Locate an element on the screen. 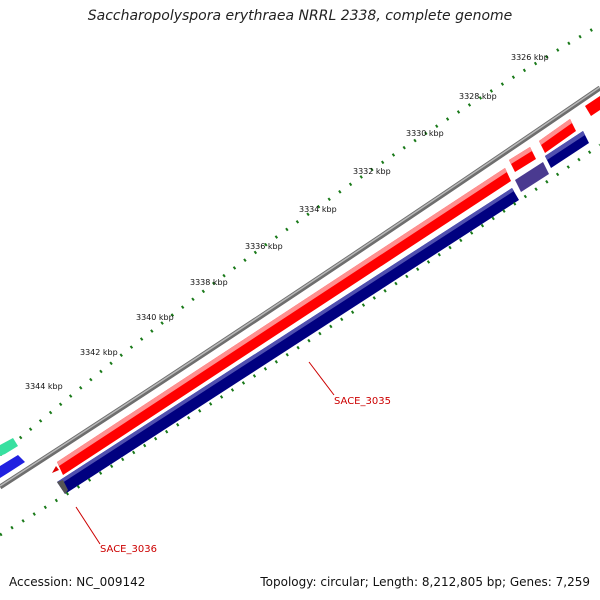 This screenshot has width=600, height=600. gene-navy-small is located at coordinates (567, 149).